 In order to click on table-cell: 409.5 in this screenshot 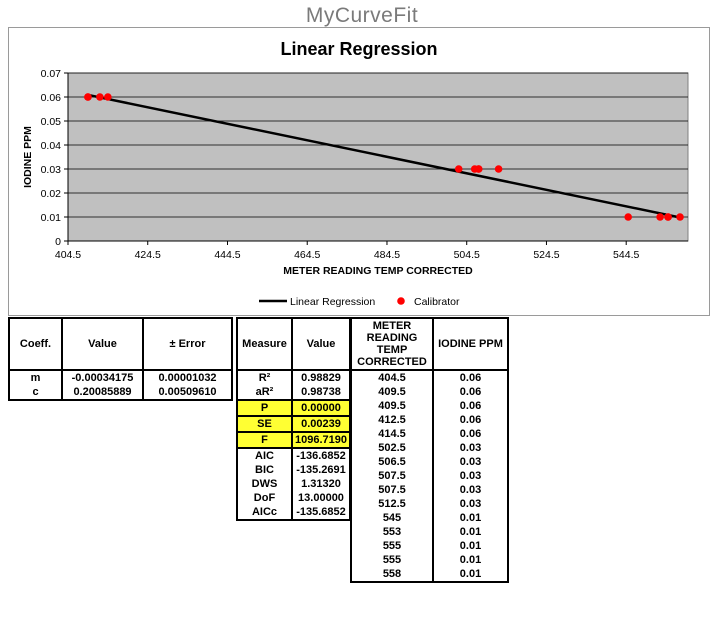, I will do `click(392, 406)`.